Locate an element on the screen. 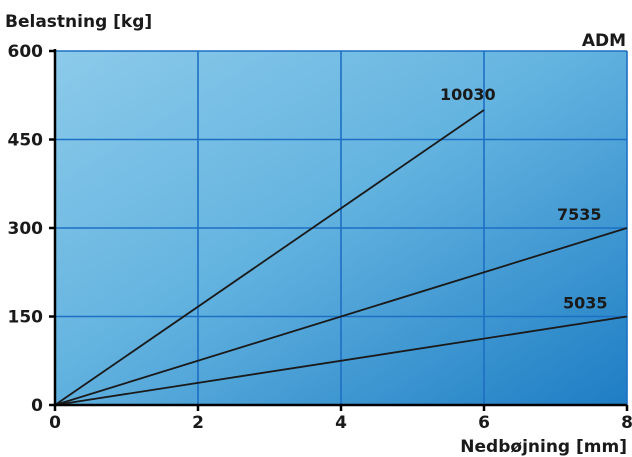  y-tick-label: 0 is located at coordinates (37, 406).